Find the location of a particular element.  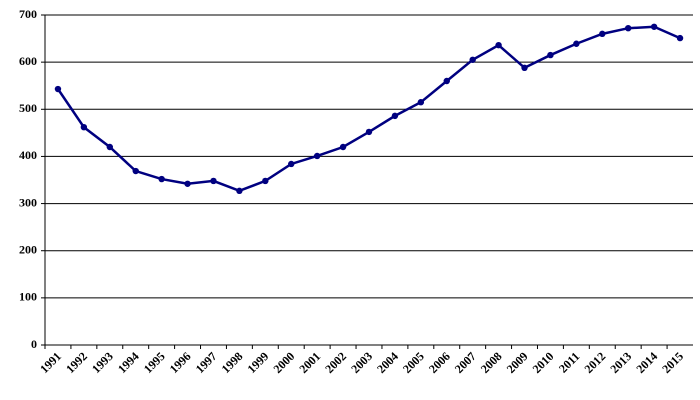

y-tick-label: 600 is located at coordinates (28, 61).